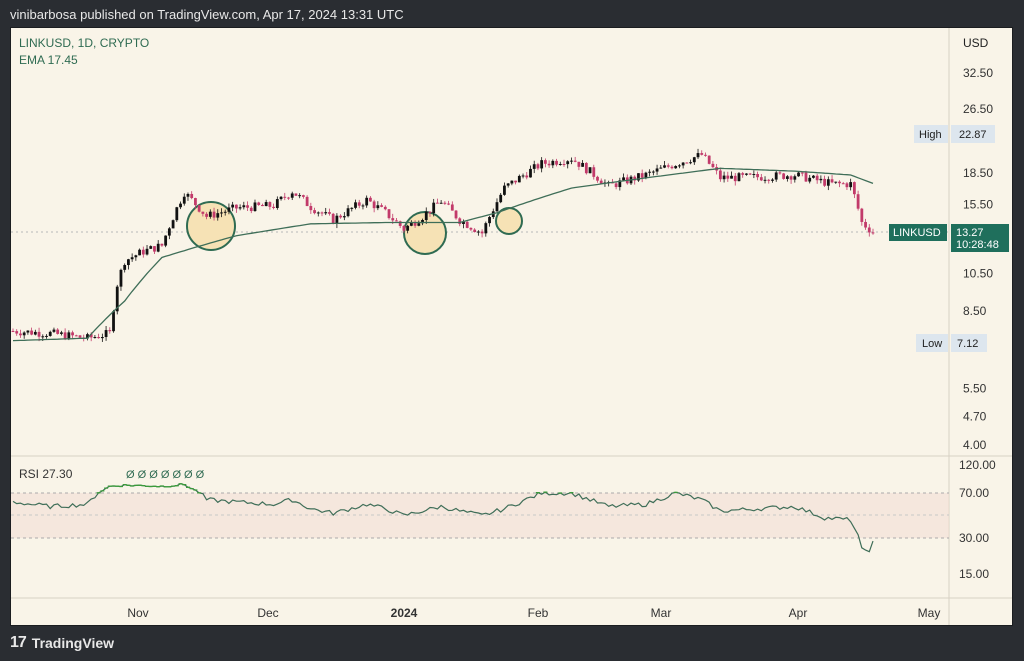 Image resolution: width=1024 pixels, height=661 pixels. I want to click on currency-label: USD, so click(976, 43).